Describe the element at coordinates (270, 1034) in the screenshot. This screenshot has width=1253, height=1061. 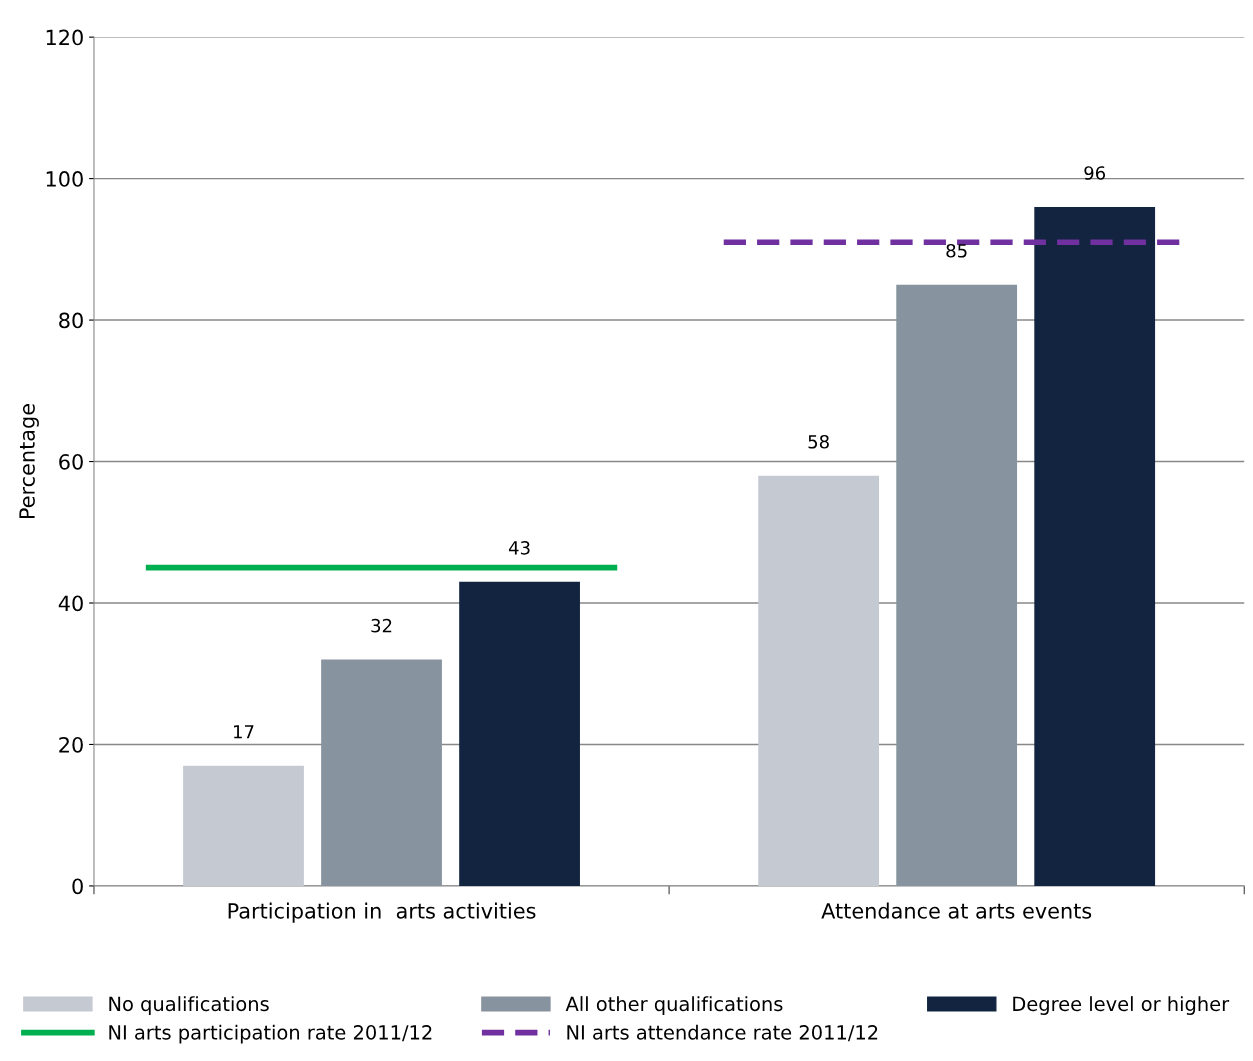
I see `legend-label: NI arts participation rate 2011/12` at that location.